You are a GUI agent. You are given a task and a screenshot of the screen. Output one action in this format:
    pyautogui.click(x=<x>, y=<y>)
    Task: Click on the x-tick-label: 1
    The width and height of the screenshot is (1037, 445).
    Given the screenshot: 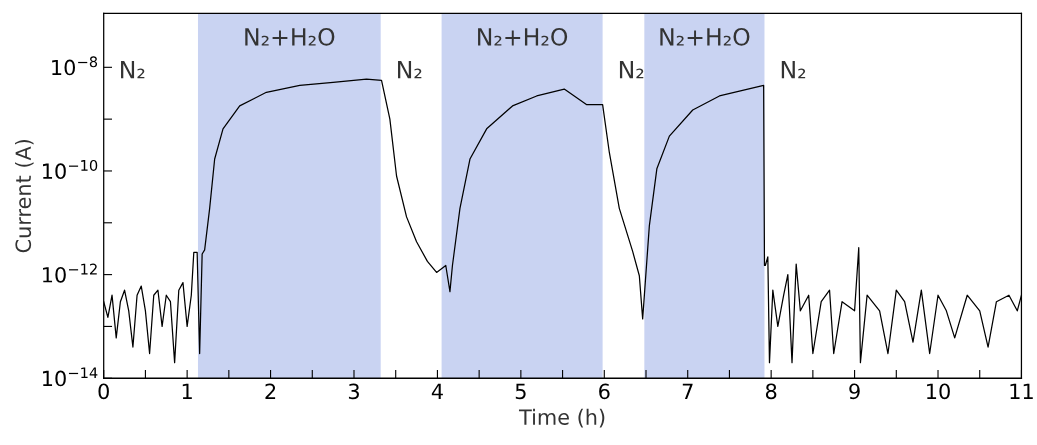 What is the action you would take?
    pyautogui.click(x=187, y=391)
    